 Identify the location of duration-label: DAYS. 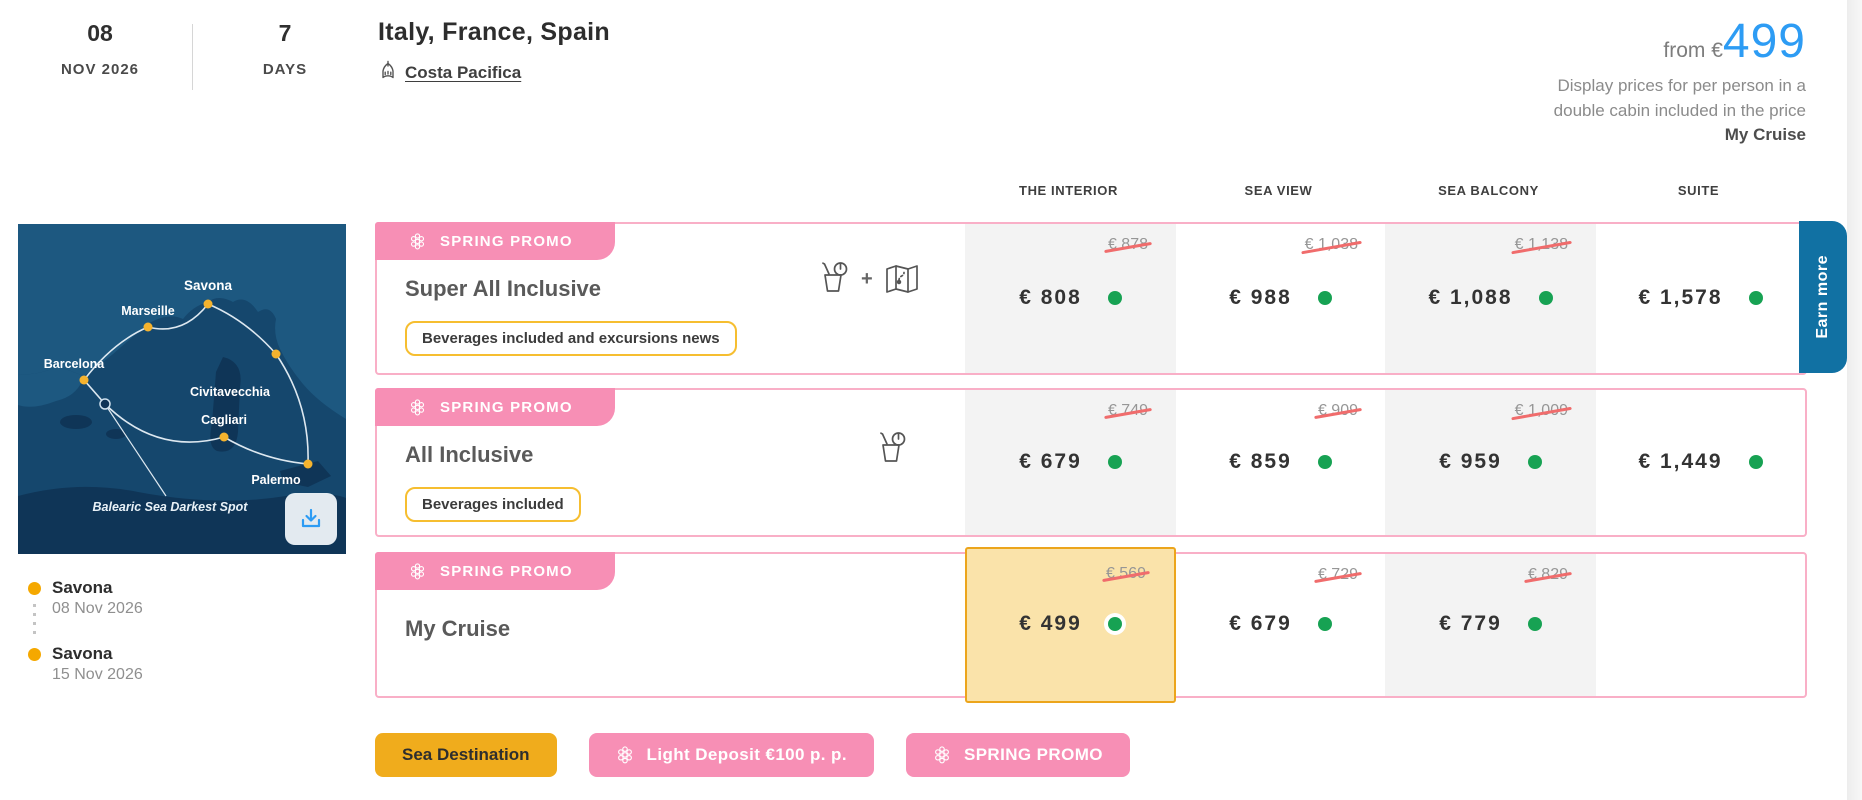
(285, 69).